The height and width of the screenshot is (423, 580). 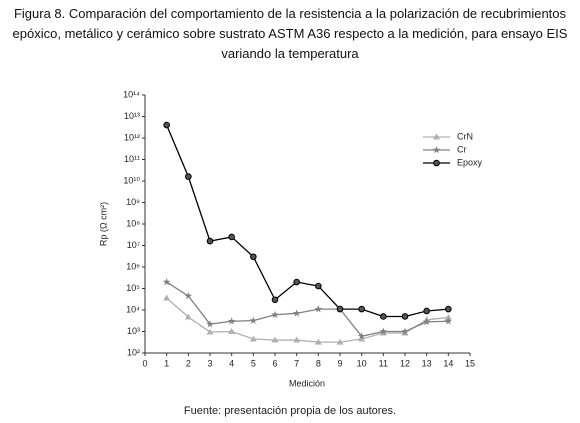 What do you see at coordinates (144, 363) in the screenshot?
I see `x-tick-label: 0` at bounding box center [144, 363].